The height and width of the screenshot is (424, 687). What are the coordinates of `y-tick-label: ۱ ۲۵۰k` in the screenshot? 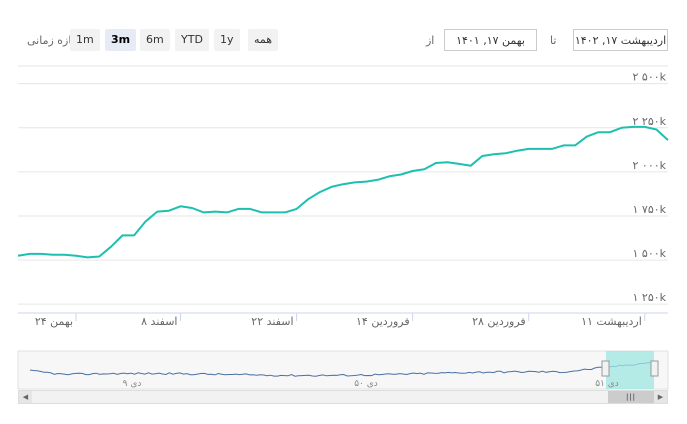 It's located at (650, 297).